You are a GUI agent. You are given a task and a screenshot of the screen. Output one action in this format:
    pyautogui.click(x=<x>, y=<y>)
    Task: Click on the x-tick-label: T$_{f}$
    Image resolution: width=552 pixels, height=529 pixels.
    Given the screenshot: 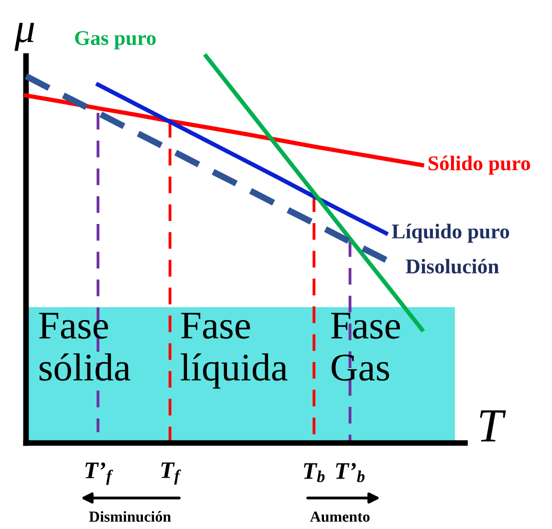 What is the action you would take?
    pyautogui.click(x=171, y=473)
    